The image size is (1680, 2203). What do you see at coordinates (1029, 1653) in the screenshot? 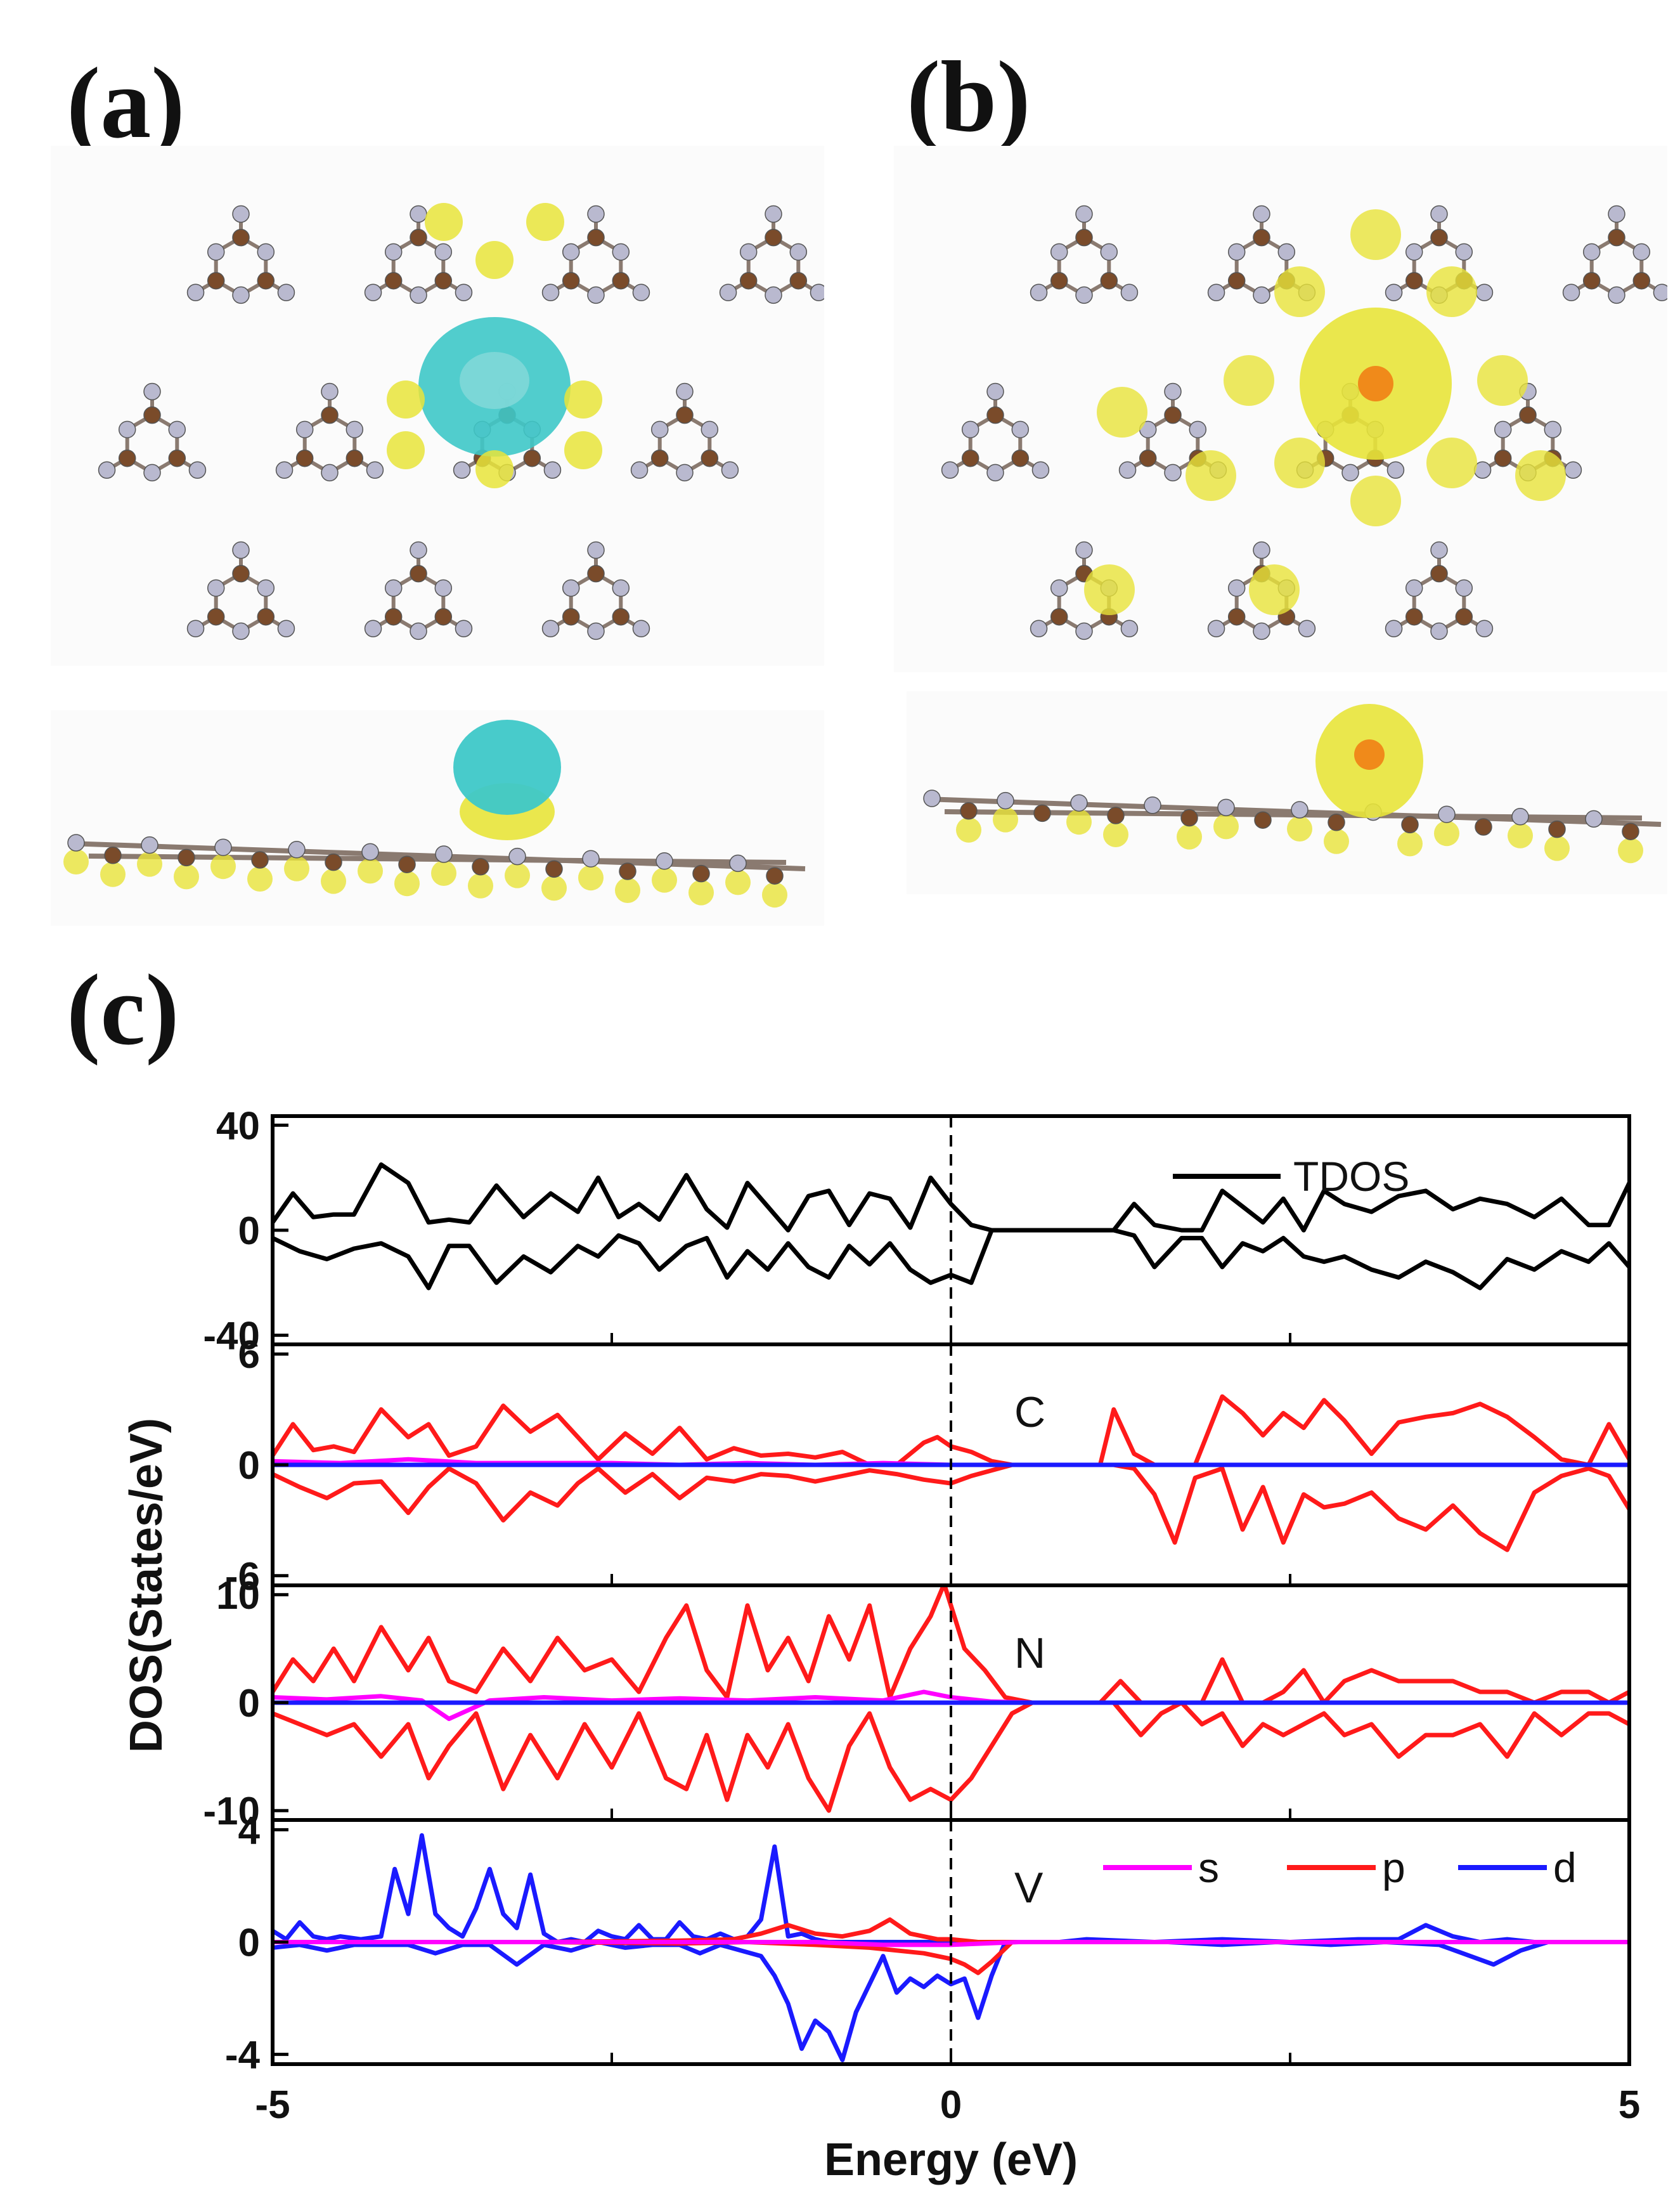
I see `panel-element-label: N` at bounding box center [1029, 1653].